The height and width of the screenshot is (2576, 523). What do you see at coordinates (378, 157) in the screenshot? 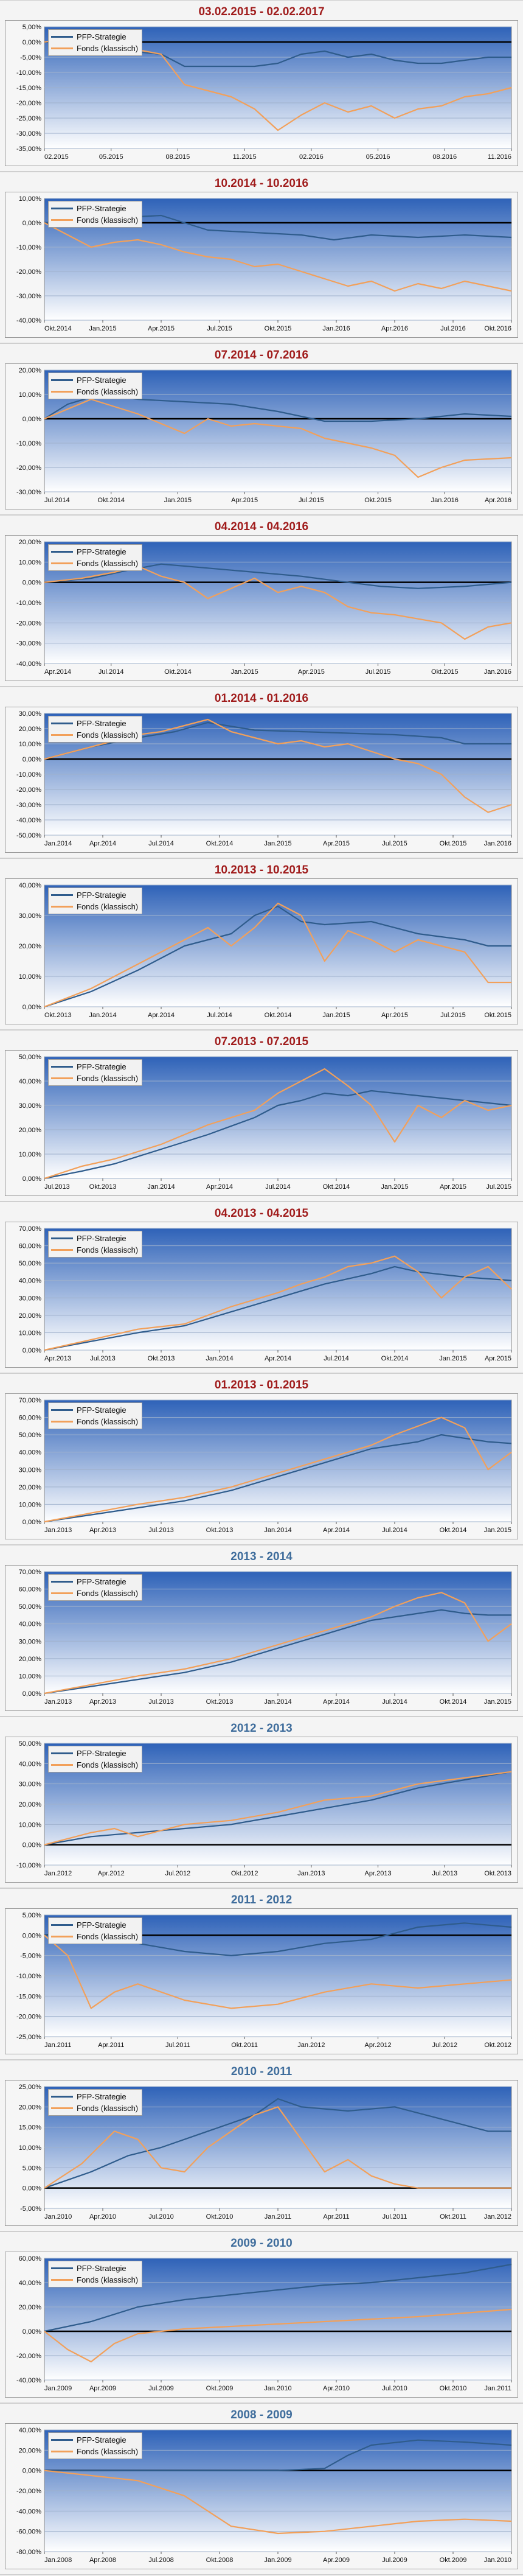
I see `x-tick-label: 05.2016` at bounding box center [378, 157].